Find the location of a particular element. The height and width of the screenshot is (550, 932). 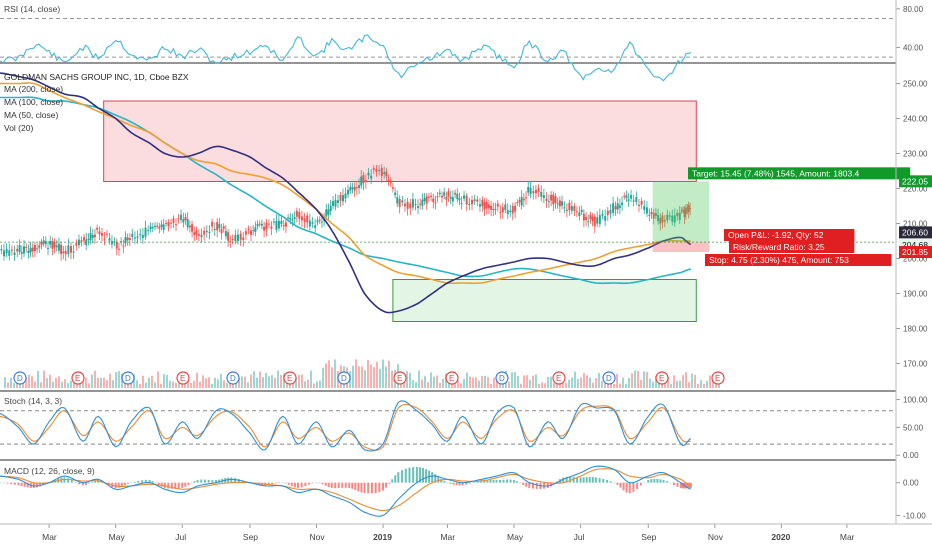

macd-tick-label: 0.00 is located at coordinates (911, 483).